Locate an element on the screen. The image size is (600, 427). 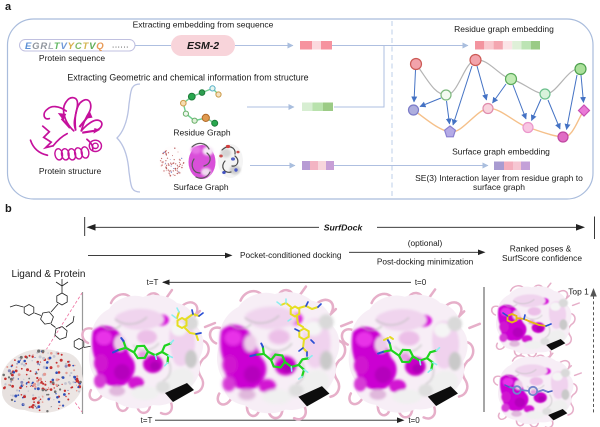
svg-text: Pocket-conditioned docking is located at coordinates (291, 255).